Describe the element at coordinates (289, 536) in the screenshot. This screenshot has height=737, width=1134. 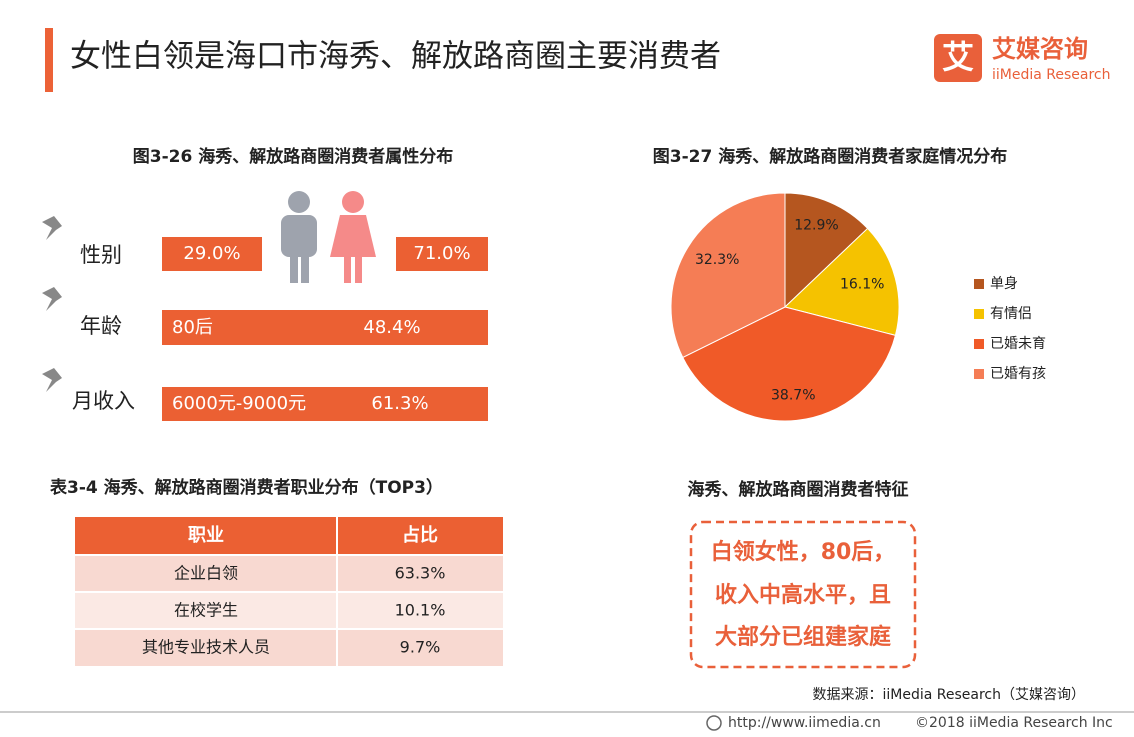
I see `table-header` at that location.